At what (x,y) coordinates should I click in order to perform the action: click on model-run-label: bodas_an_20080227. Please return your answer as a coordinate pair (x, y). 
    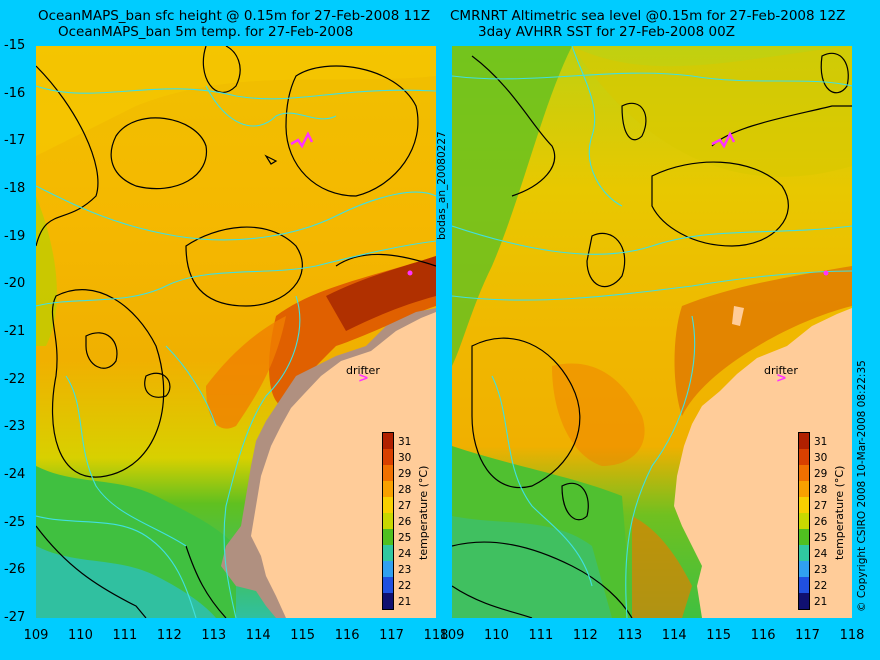
    Looking at the image, I should click on (442, 185).